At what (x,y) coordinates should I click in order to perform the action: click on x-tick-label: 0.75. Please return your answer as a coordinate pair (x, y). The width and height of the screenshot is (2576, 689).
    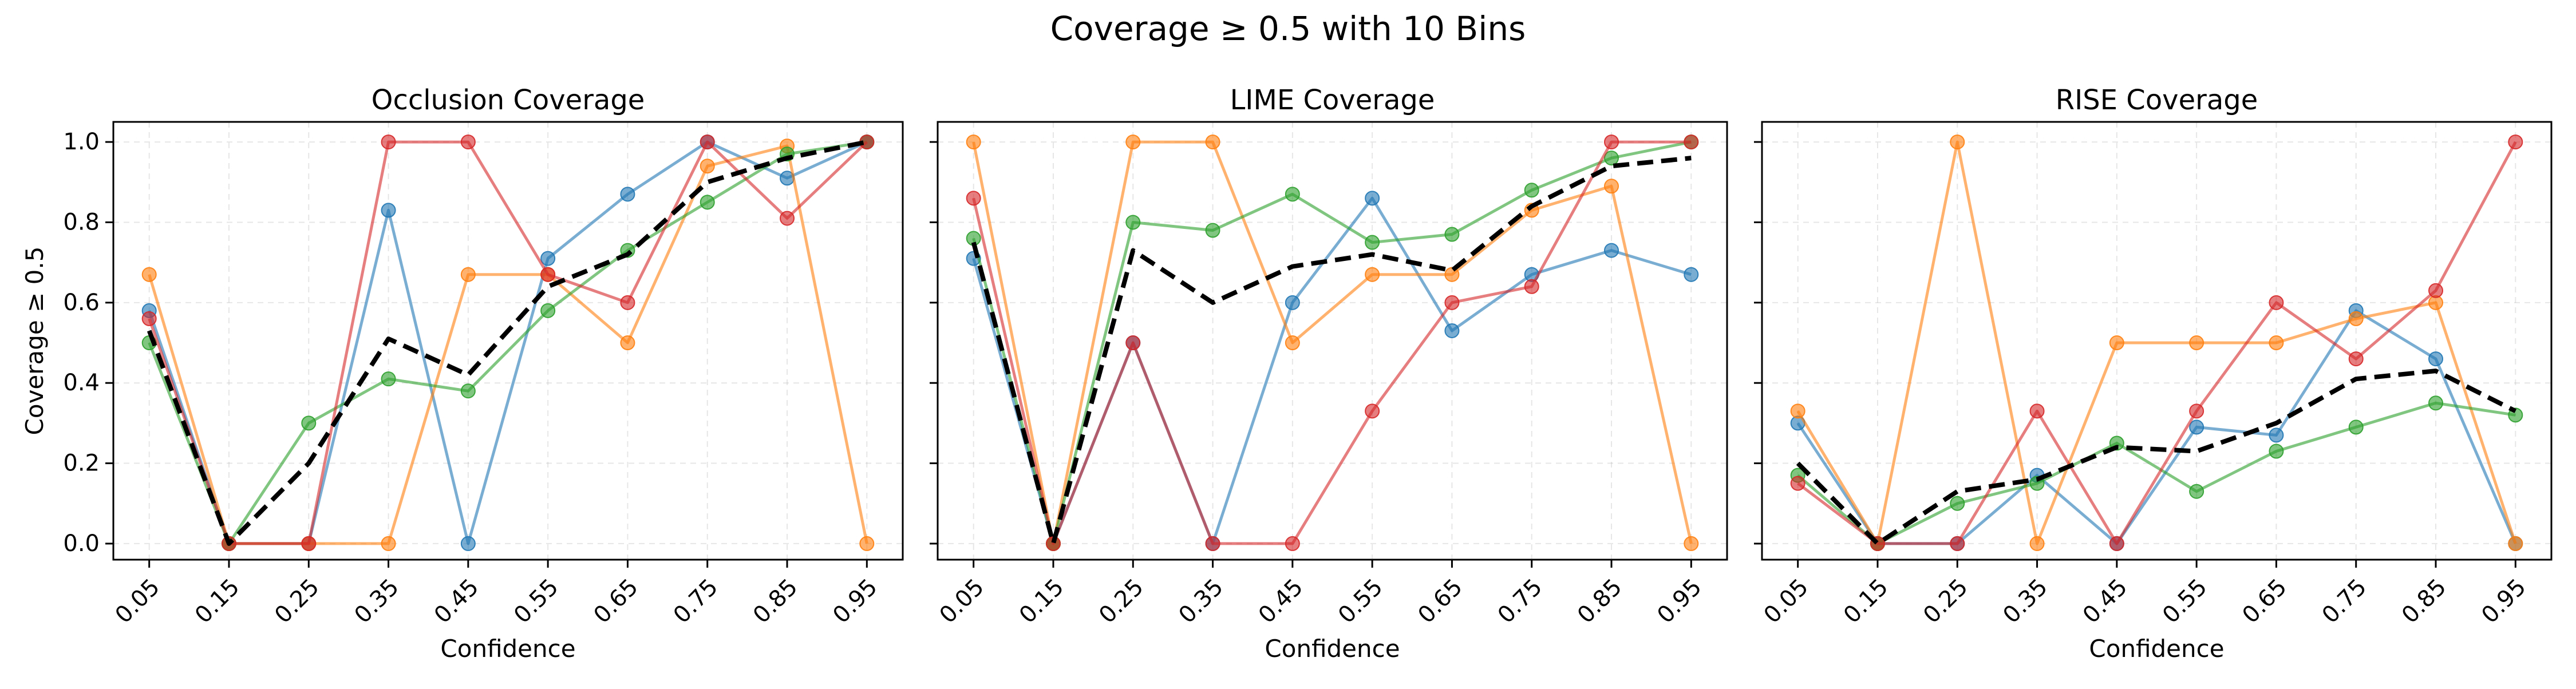
    Looking at the image, I should click on (696, 601).